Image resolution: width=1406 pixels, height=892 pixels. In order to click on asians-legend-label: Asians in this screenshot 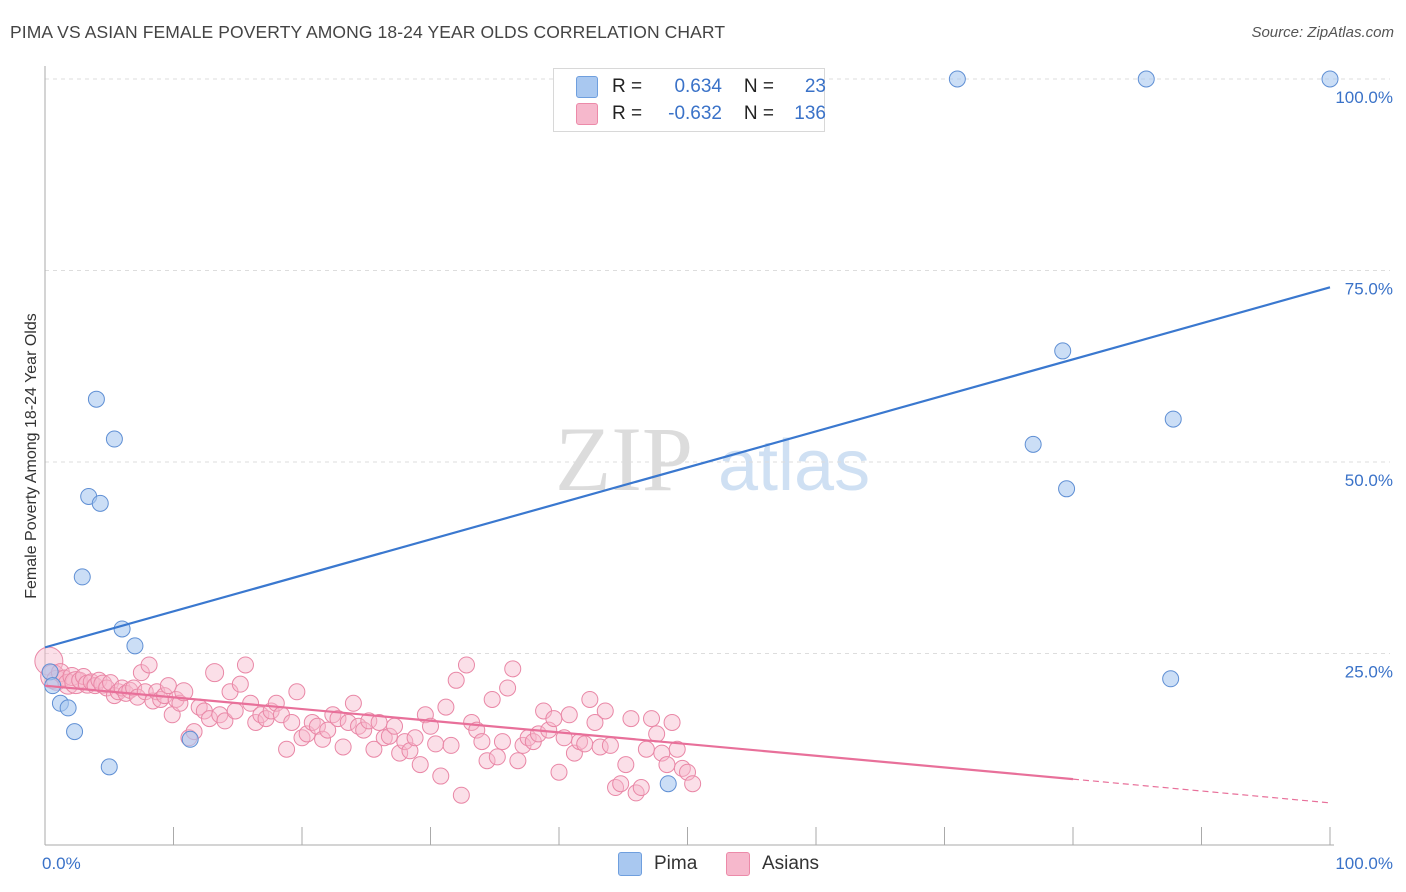, I will do `click(791, 863)`.